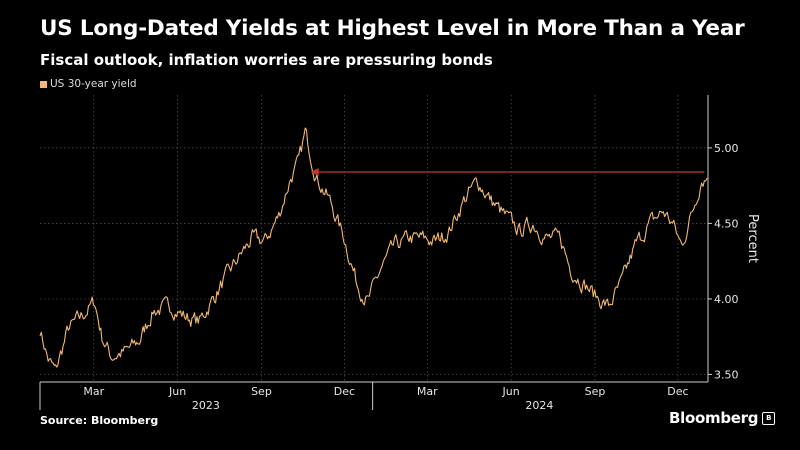 This screenshot has width=800, height=450. What do you see at coordinates (726, 299) in the screenshot?
I see `y-tick-label: 4.00` at bounding box center [726, 299].